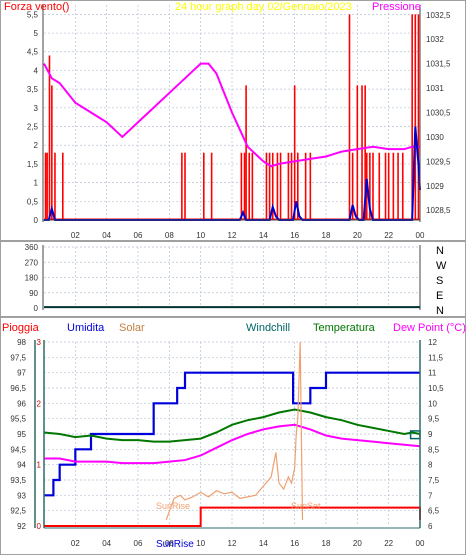 Image resolution: width=466 pixels, height=555 pixels. Describe the element at coordinates (106, 235) in the screenshot. I see `top-time-tick: 04` at that location.